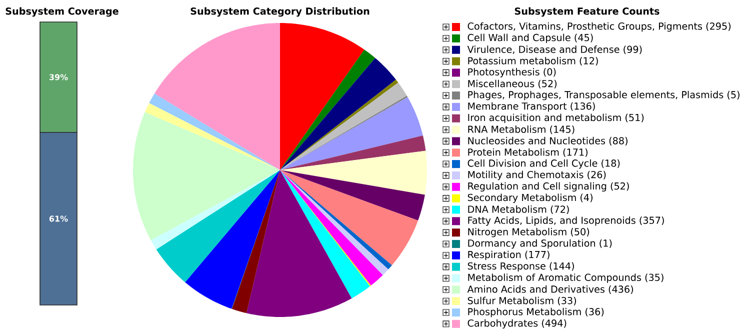 The image size is (750, 336). What do you see at coordinates (548, 141) in the screenshot?
I see `legend-label: Nucleosides and Nucleotides (88)` at bounding box center [548, 141].